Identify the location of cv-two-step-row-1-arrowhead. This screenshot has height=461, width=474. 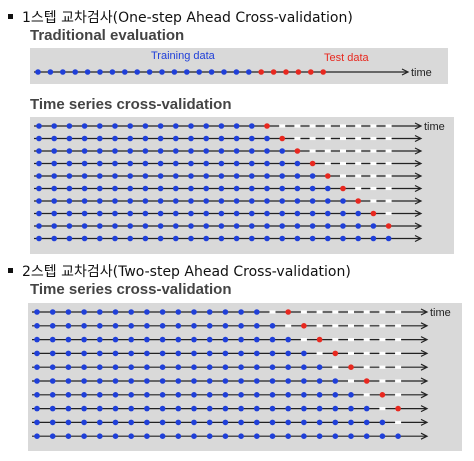
(424, 312).